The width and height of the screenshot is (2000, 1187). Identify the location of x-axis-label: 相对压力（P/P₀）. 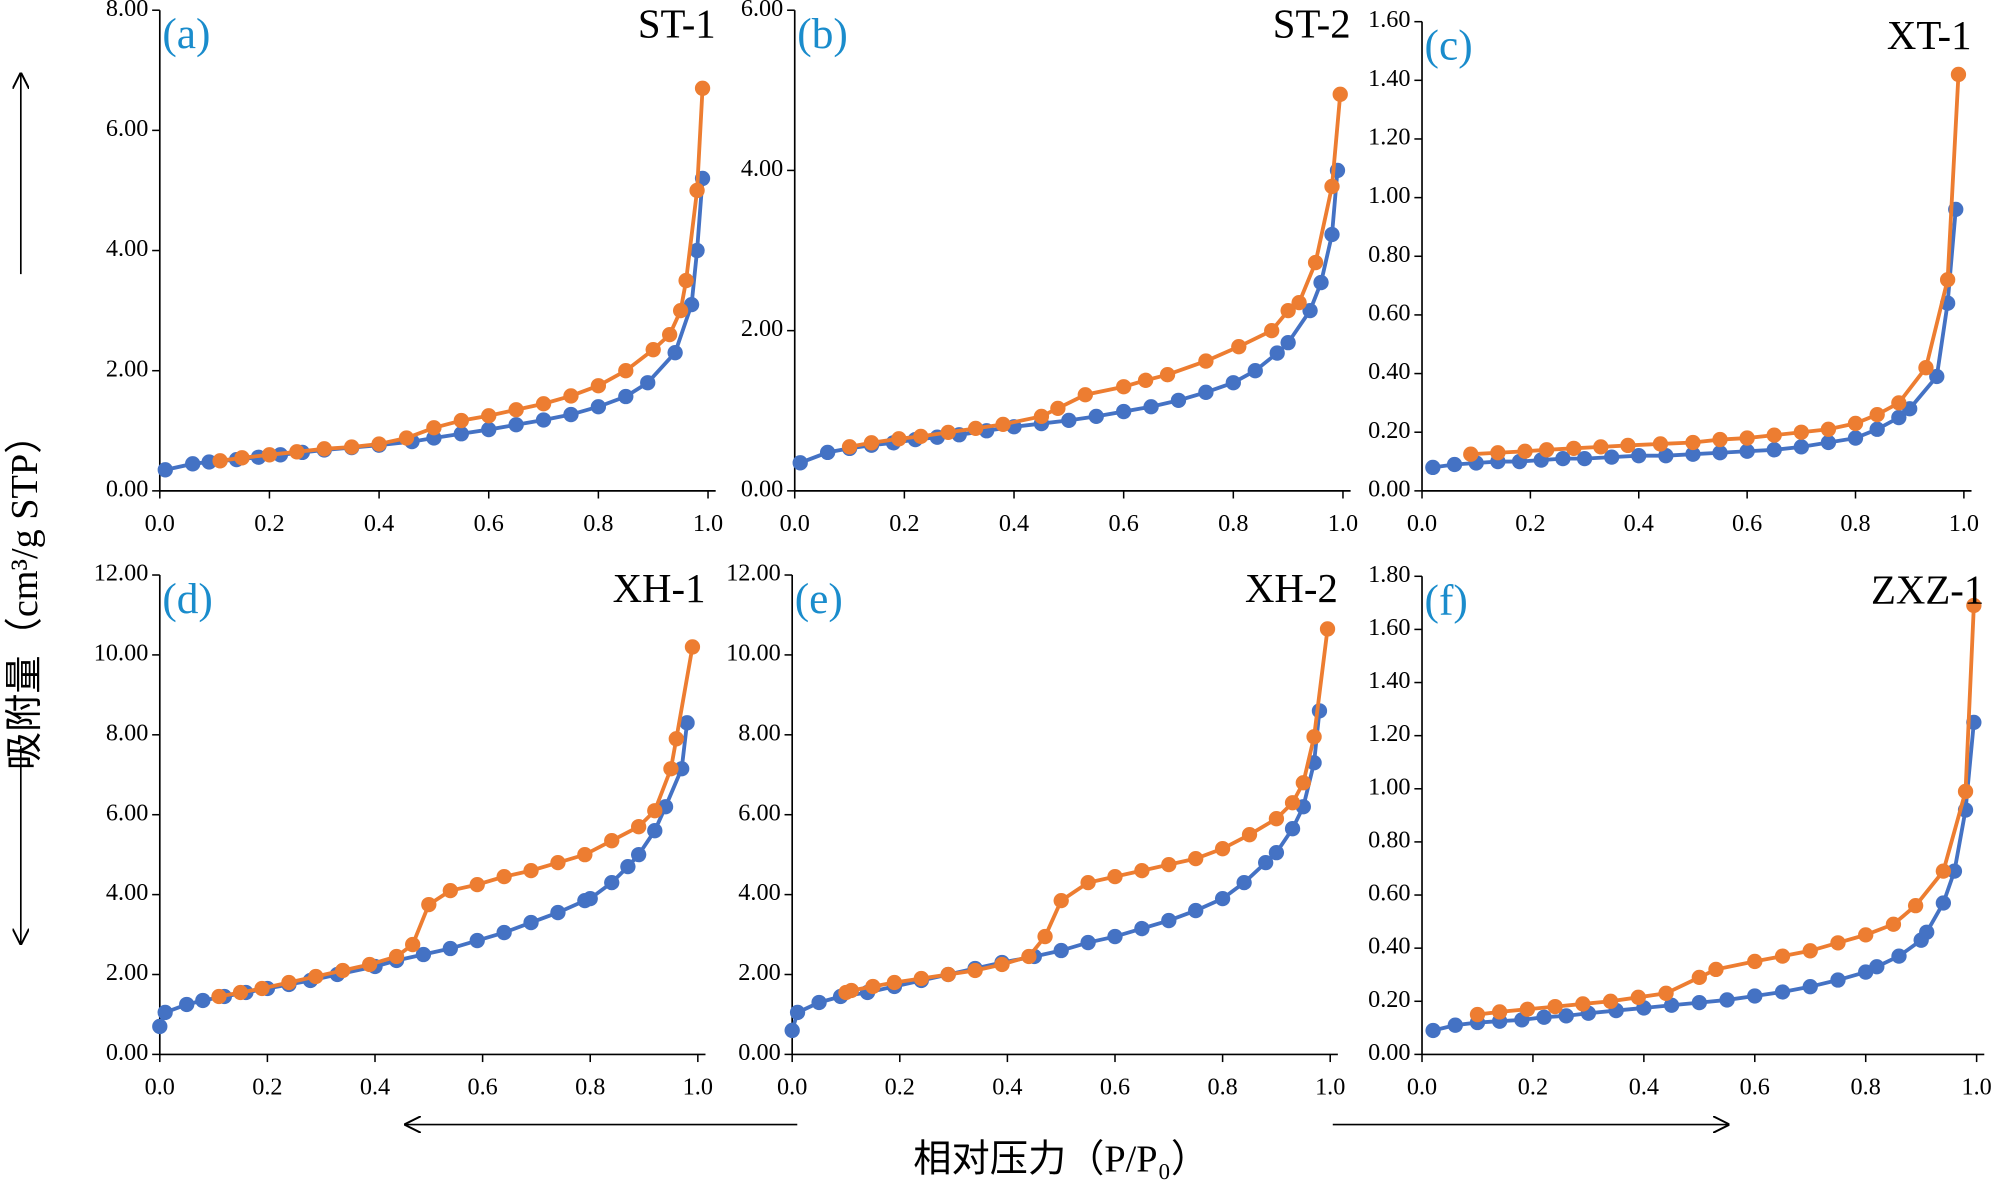
(1061, 1160).